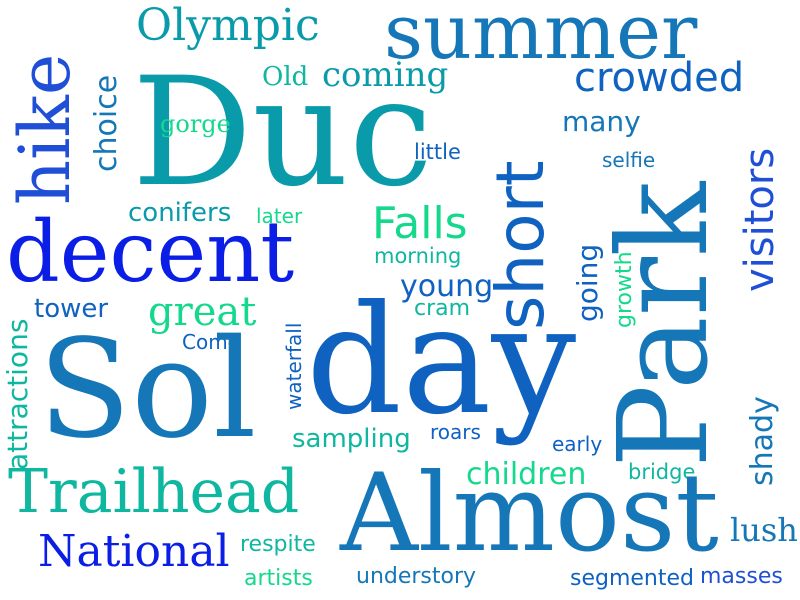 The width and height of the screenshot is (800, 600). I want to click on word-falls: Falls, so click(420, 223).